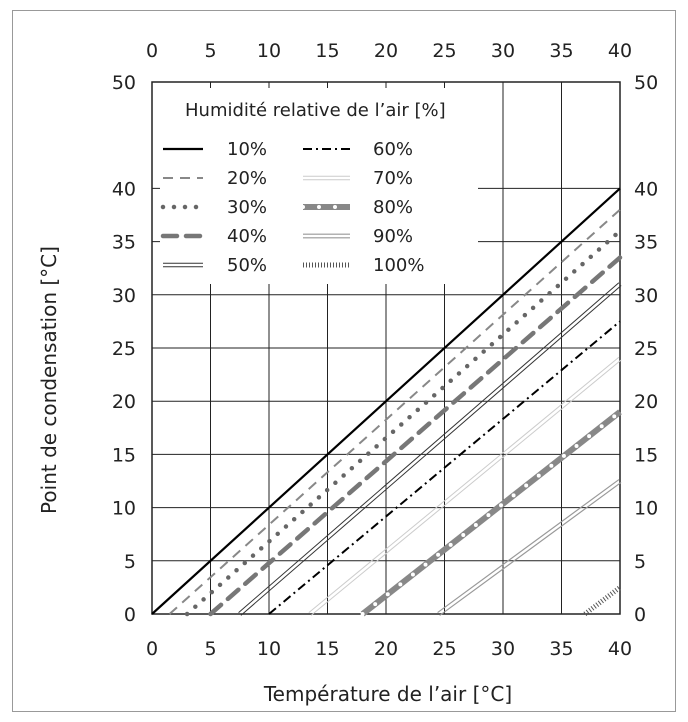 The height and width of the screenshot is (722, 688). What do you see at coordinates (386, 51) in the screenshot?
I see `x-tick-label-top: 20` at bounding box center [386, 51].